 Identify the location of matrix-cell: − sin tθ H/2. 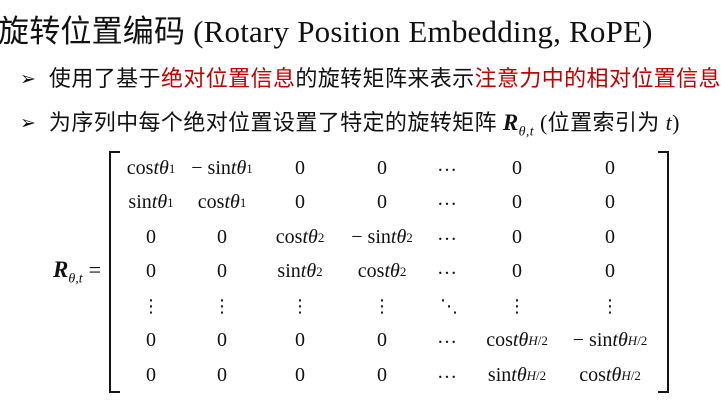
(610, 340).